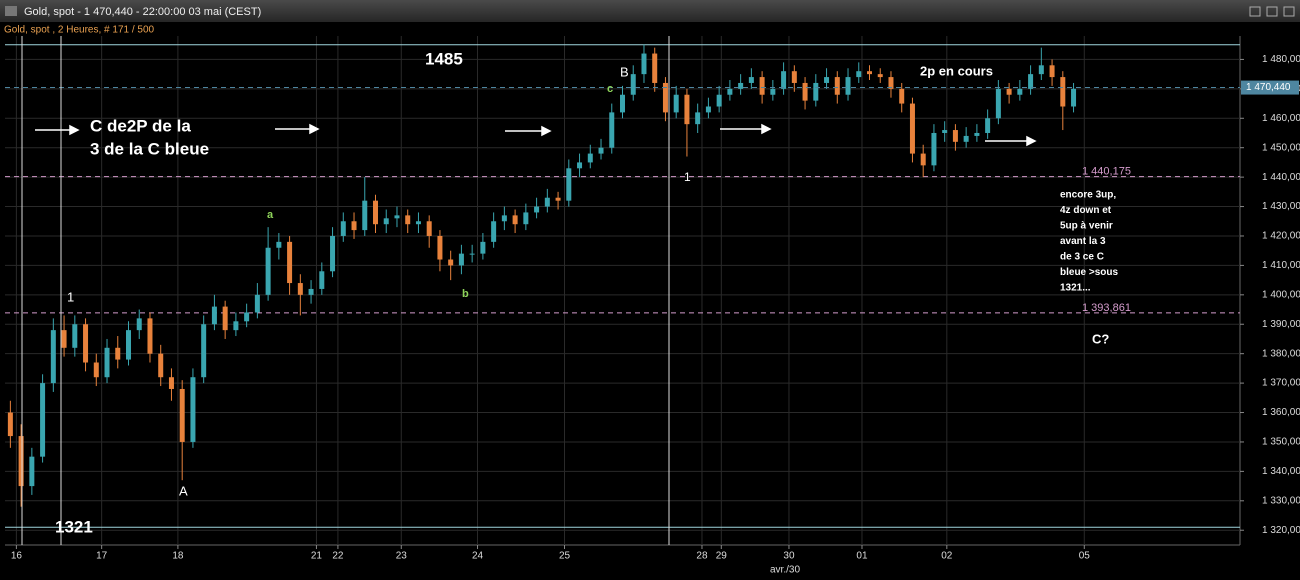 This screenshot has height=580, width=1300. What do you see at coordinates (1255, 11) in the screenshot?
I see `minimize-button` at bounding box center [1255, 11].